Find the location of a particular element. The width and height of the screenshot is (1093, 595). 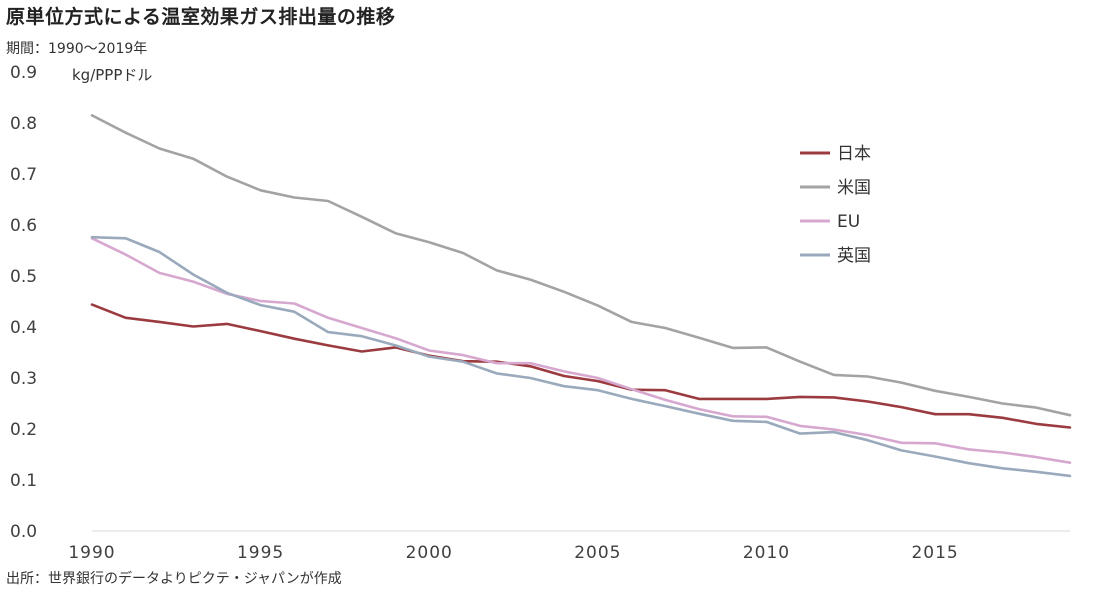

x-tick-label: 2000 is located at coordinates (429, 553).